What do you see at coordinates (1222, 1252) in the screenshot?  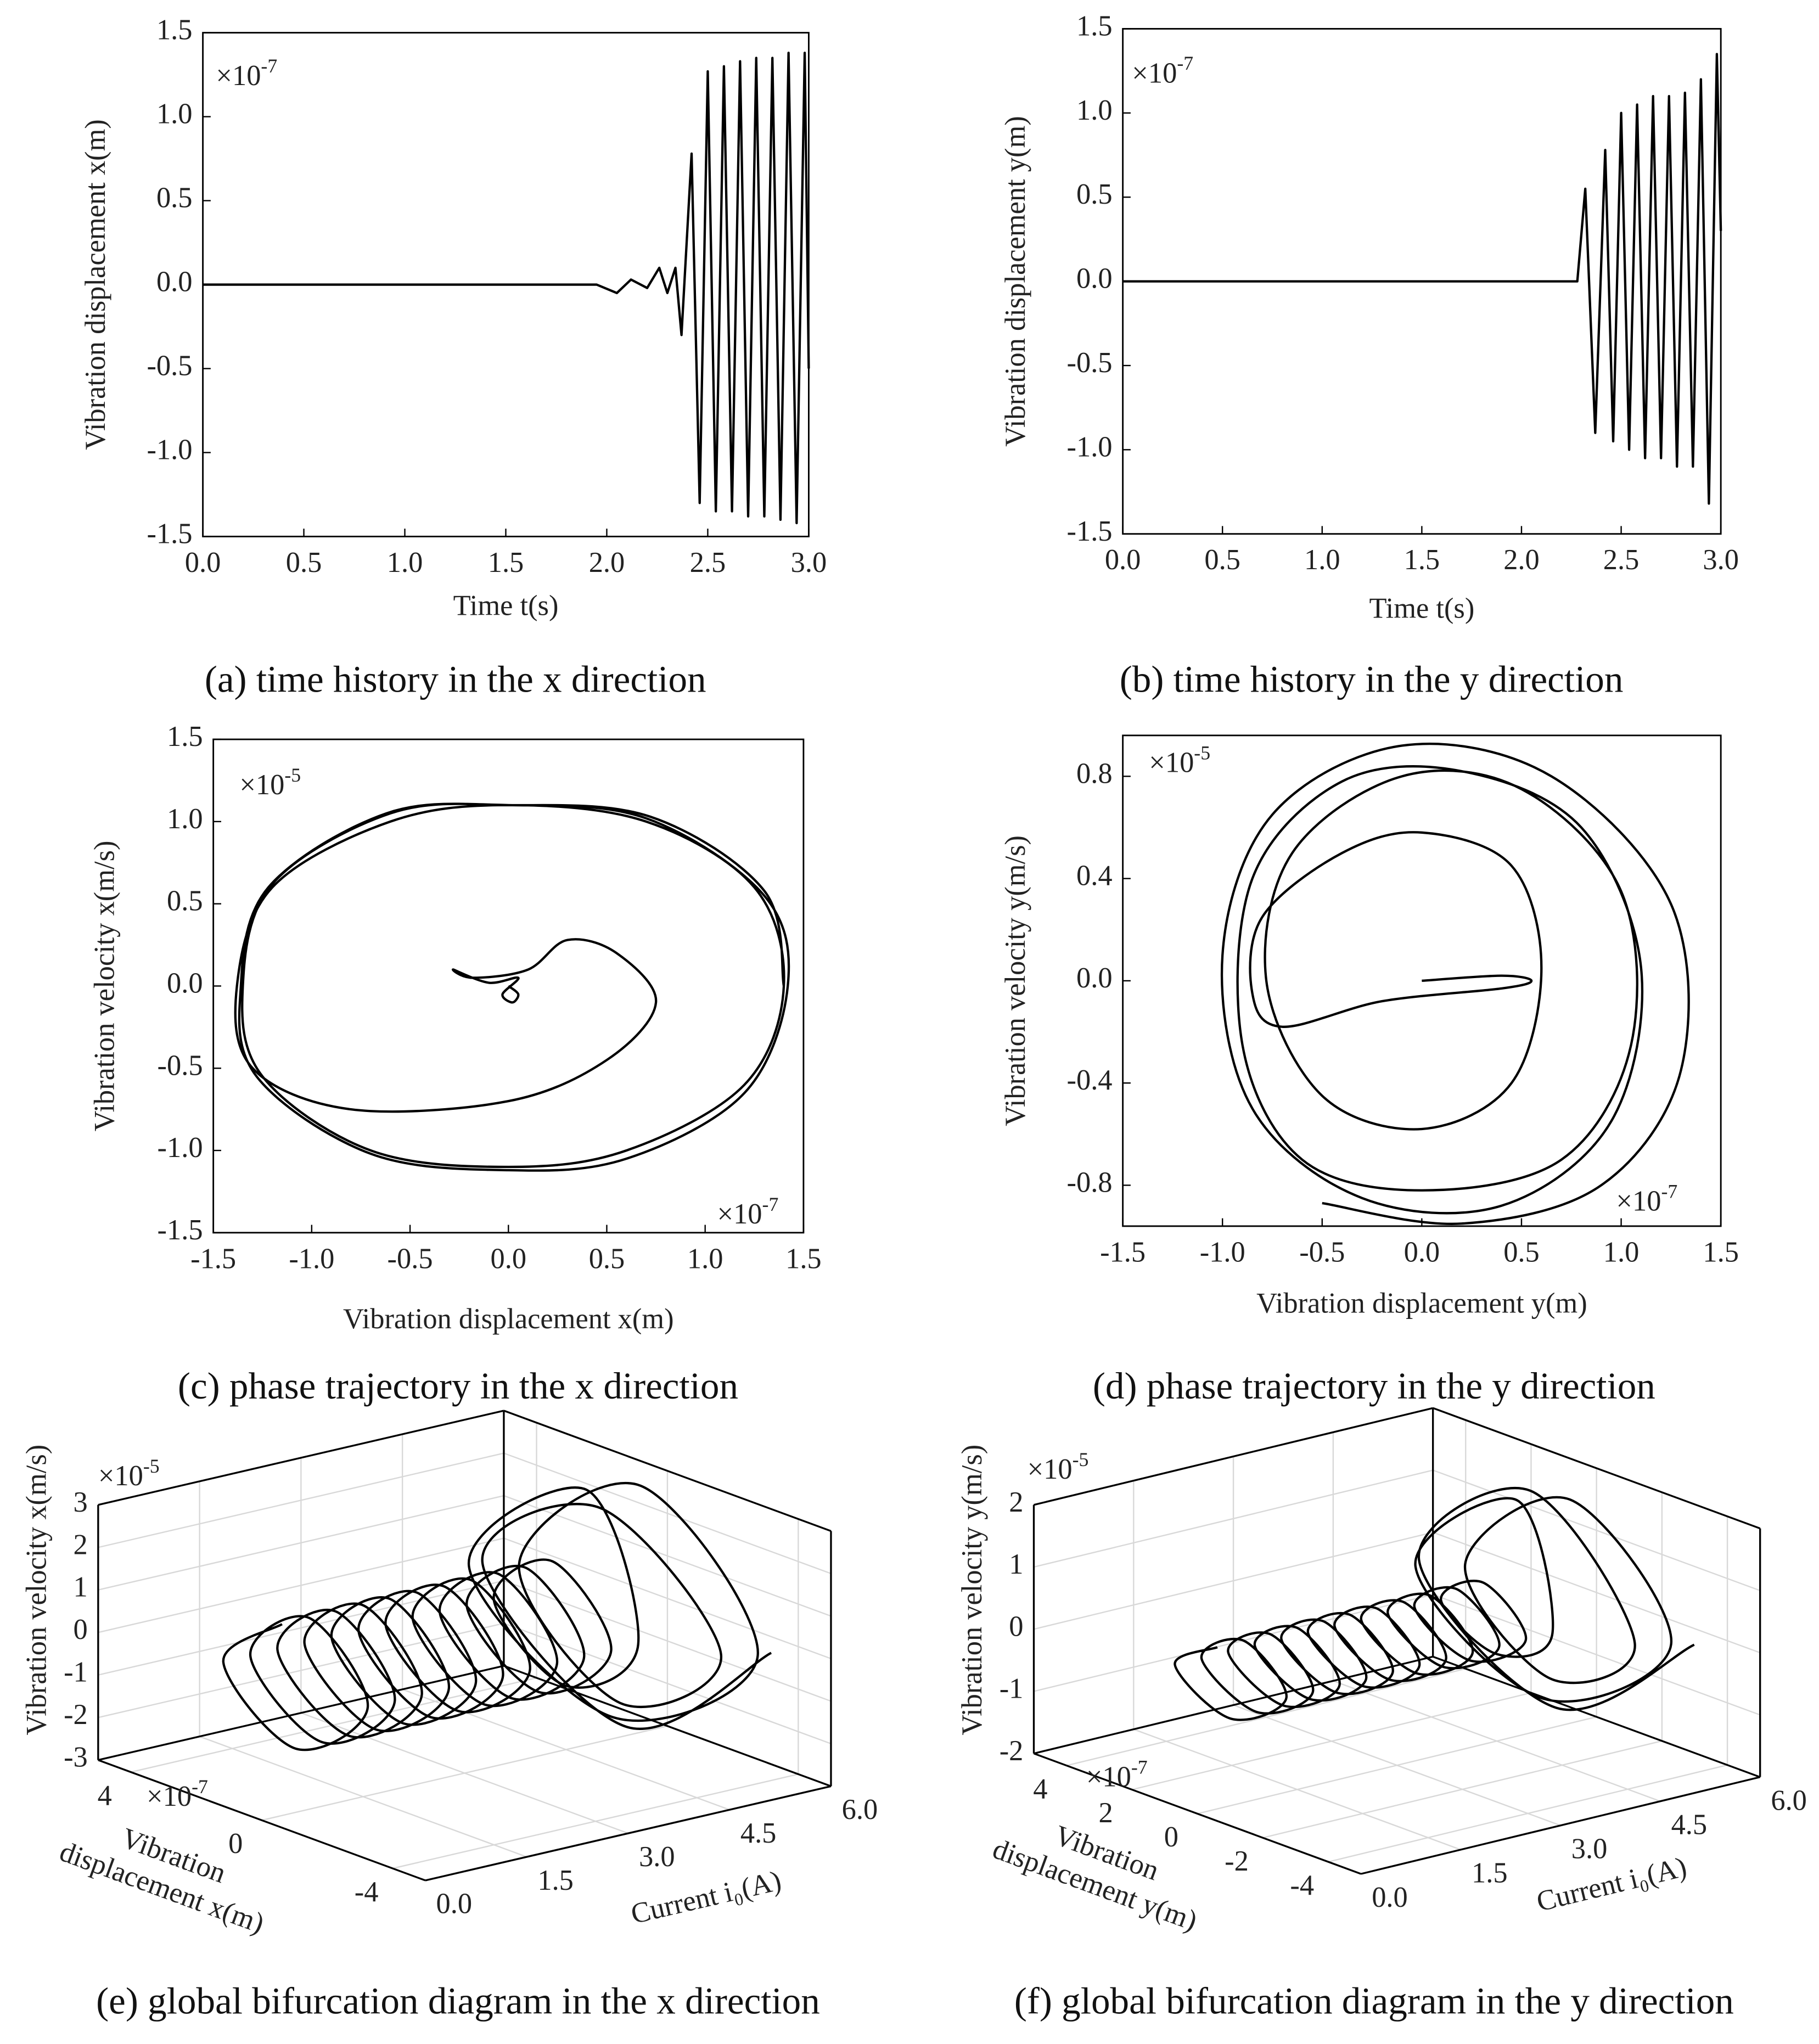 I see `x-tick-label: -1.0` at bounding box center [1222, 1252].